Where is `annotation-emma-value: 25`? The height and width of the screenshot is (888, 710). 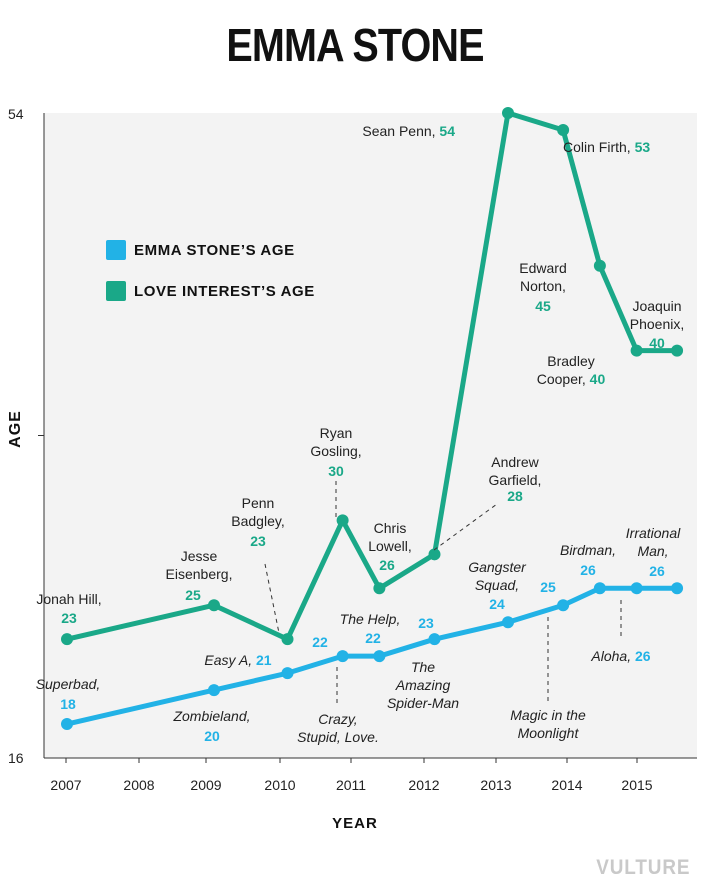 annotation-emma-value: 25 is located at coordinates (548, 587).